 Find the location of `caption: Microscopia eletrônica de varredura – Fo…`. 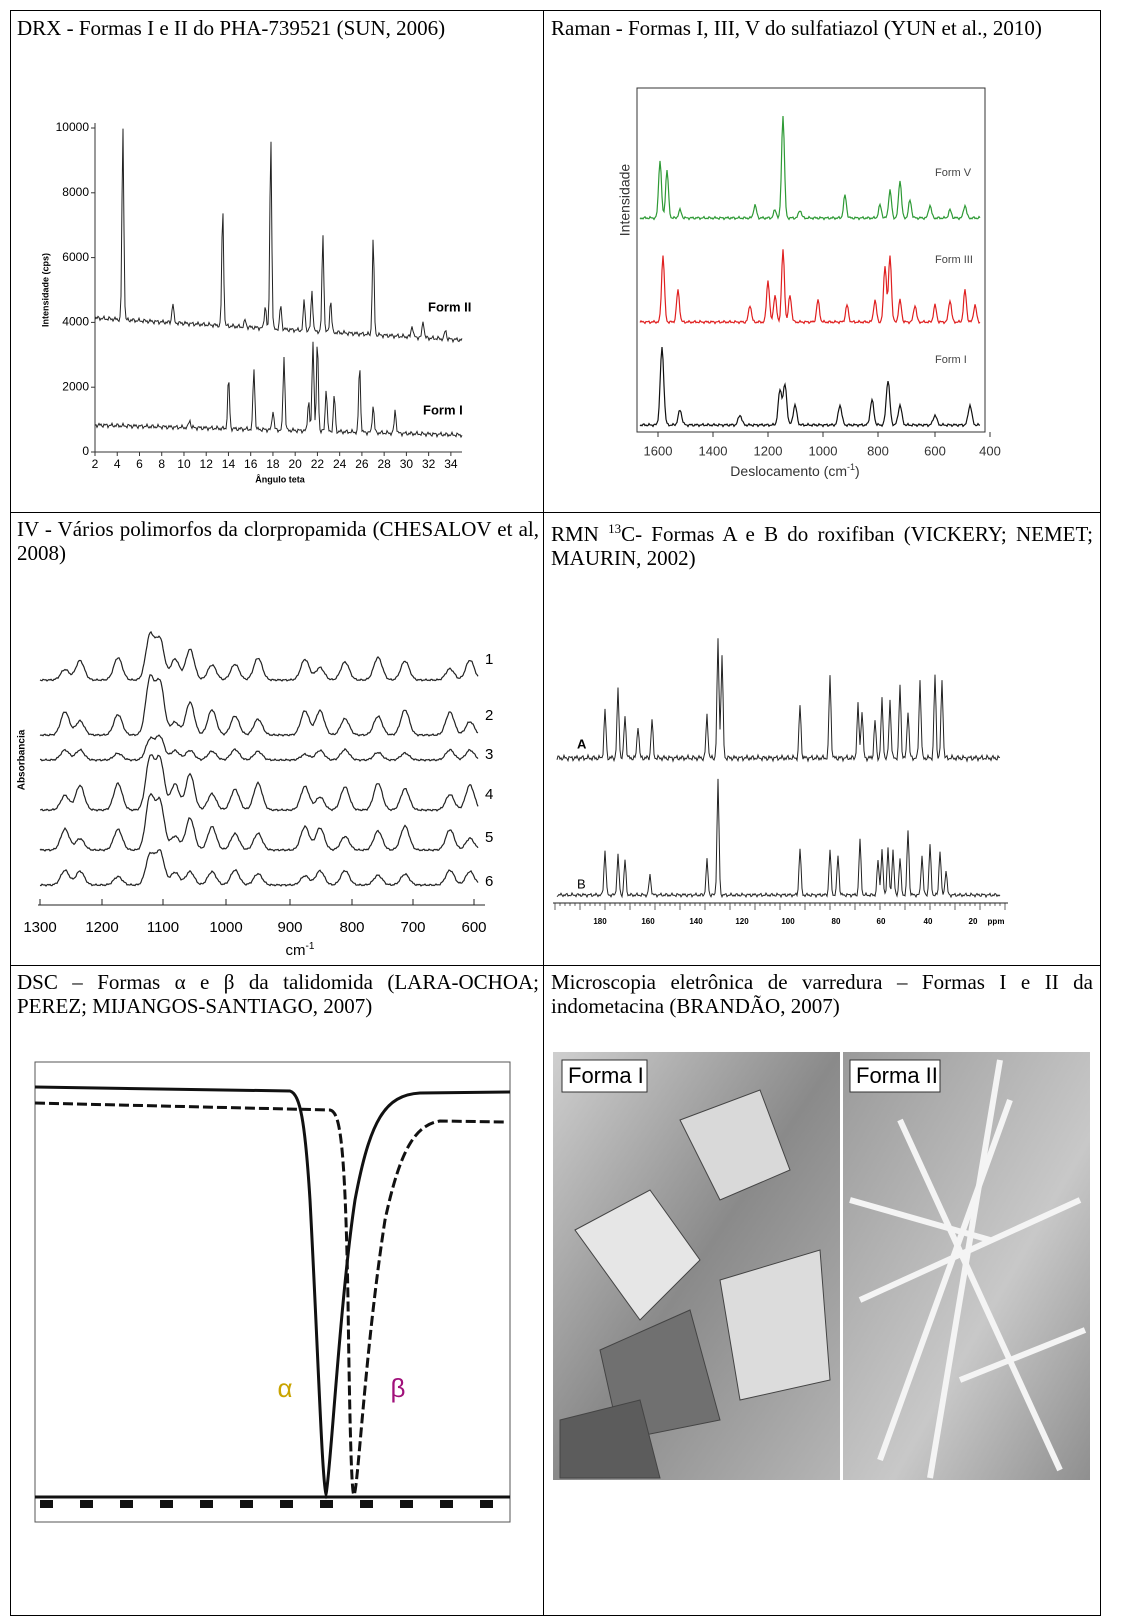

caption: Microscopia eletrônica de varredura – Fo… is located at coordinates (822, 994).